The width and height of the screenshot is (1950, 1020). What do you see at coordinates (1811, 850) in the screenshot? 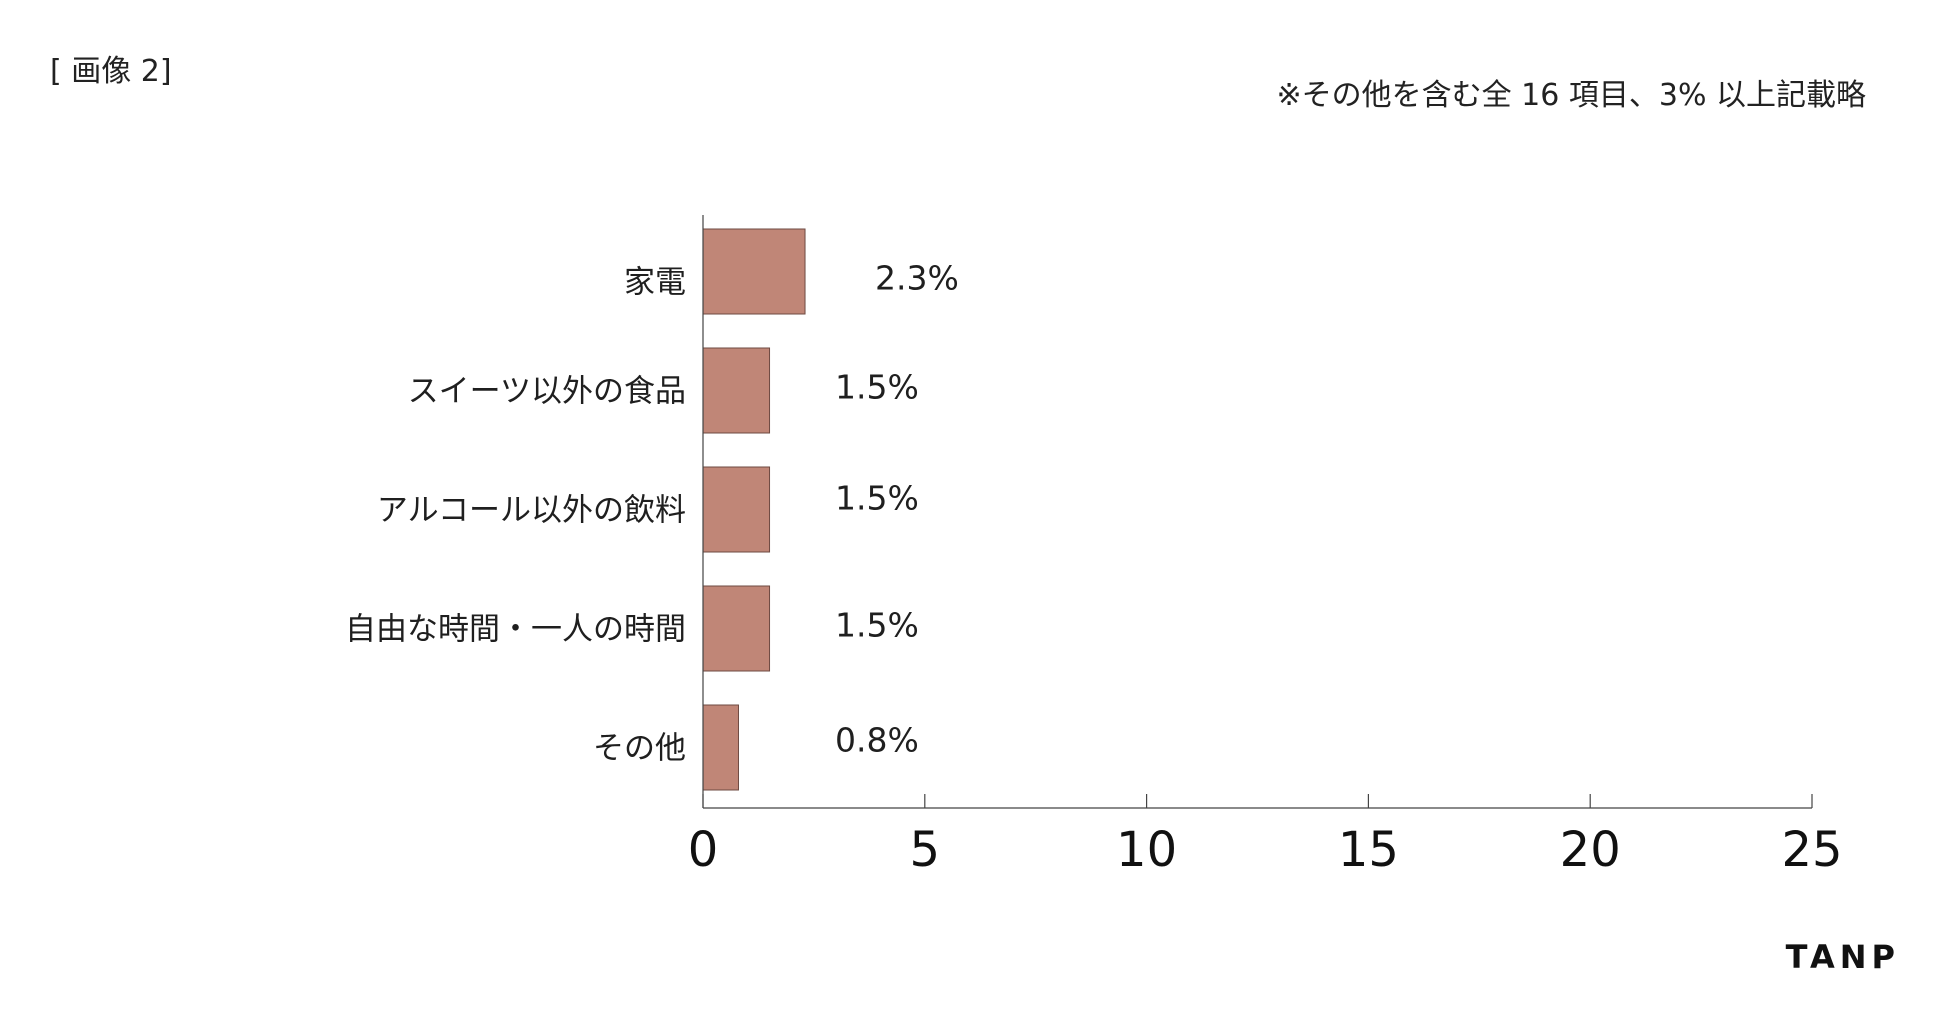
I see `x-tick-label-5: 25` at bounding box center [1811, 850].